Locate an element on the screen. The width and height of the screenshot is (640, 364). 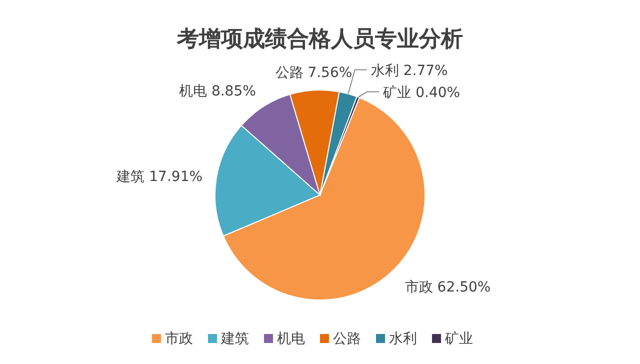
legend-label: 市政 is located at coordinates (179, 339).